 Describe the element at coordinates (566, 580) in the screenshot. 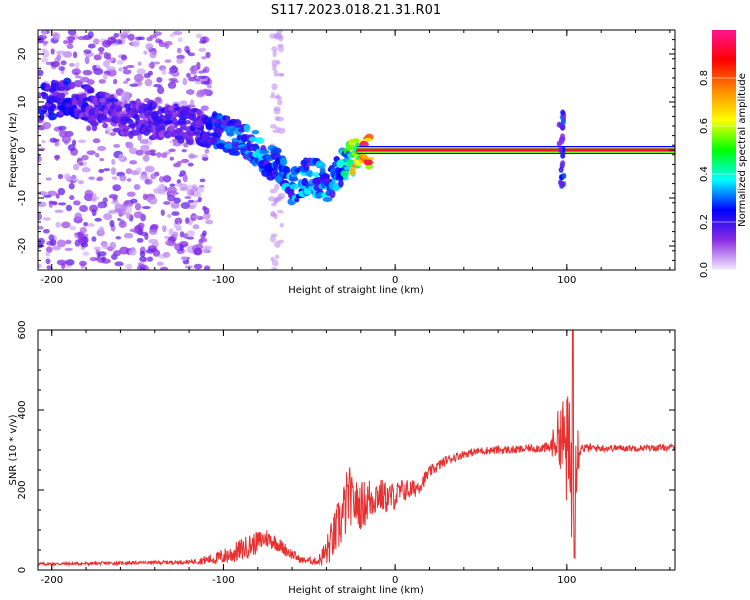

I see `x-tick-label: 100` at that location.